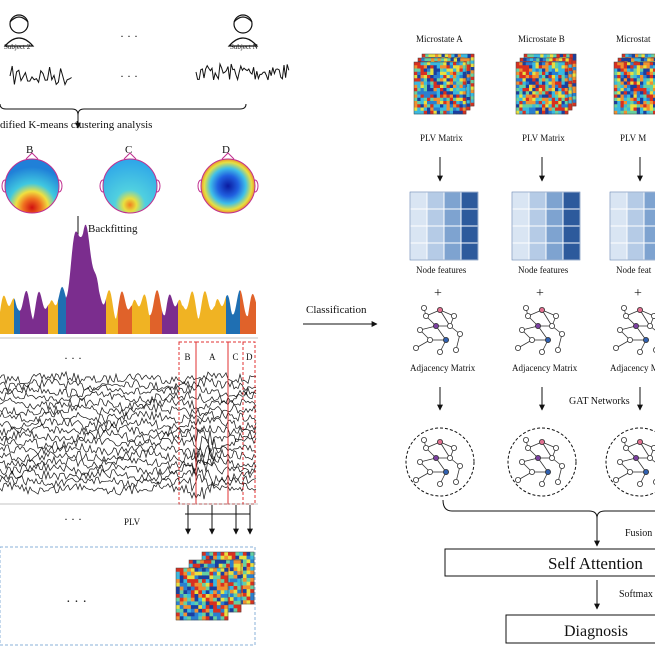 The height and width of the screenshot is (660, 655). What do you see at coordinates (73, 358) in the screenshot?
I see `eeg-ellipsis: · · ·` at bounding box center [73, 358].